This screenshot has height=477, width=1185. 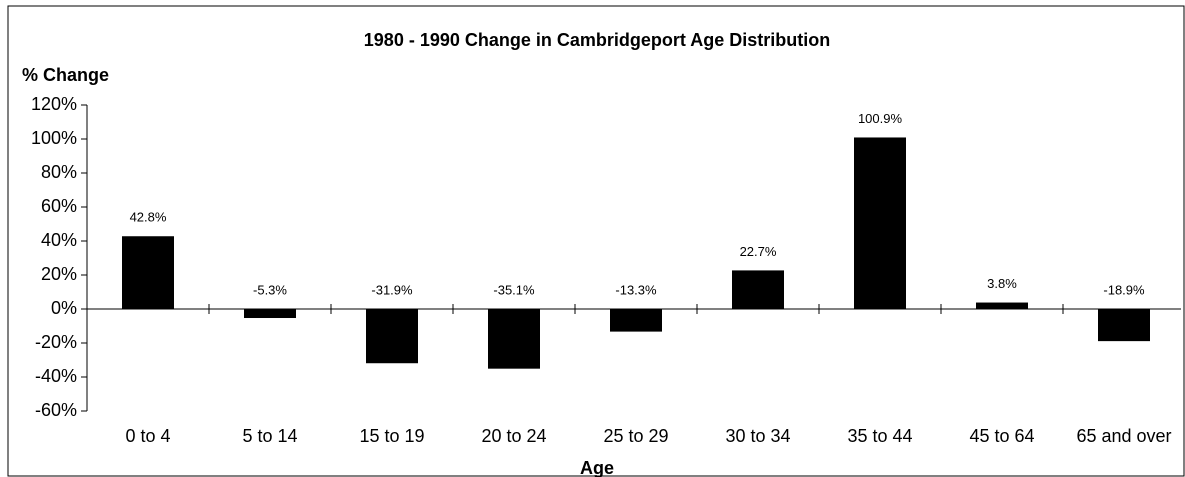 What do you see at coordinates (147, 436) in the screenshot?
I see `x-tick-label: 0 to 4` at bounding box center [147, 436].